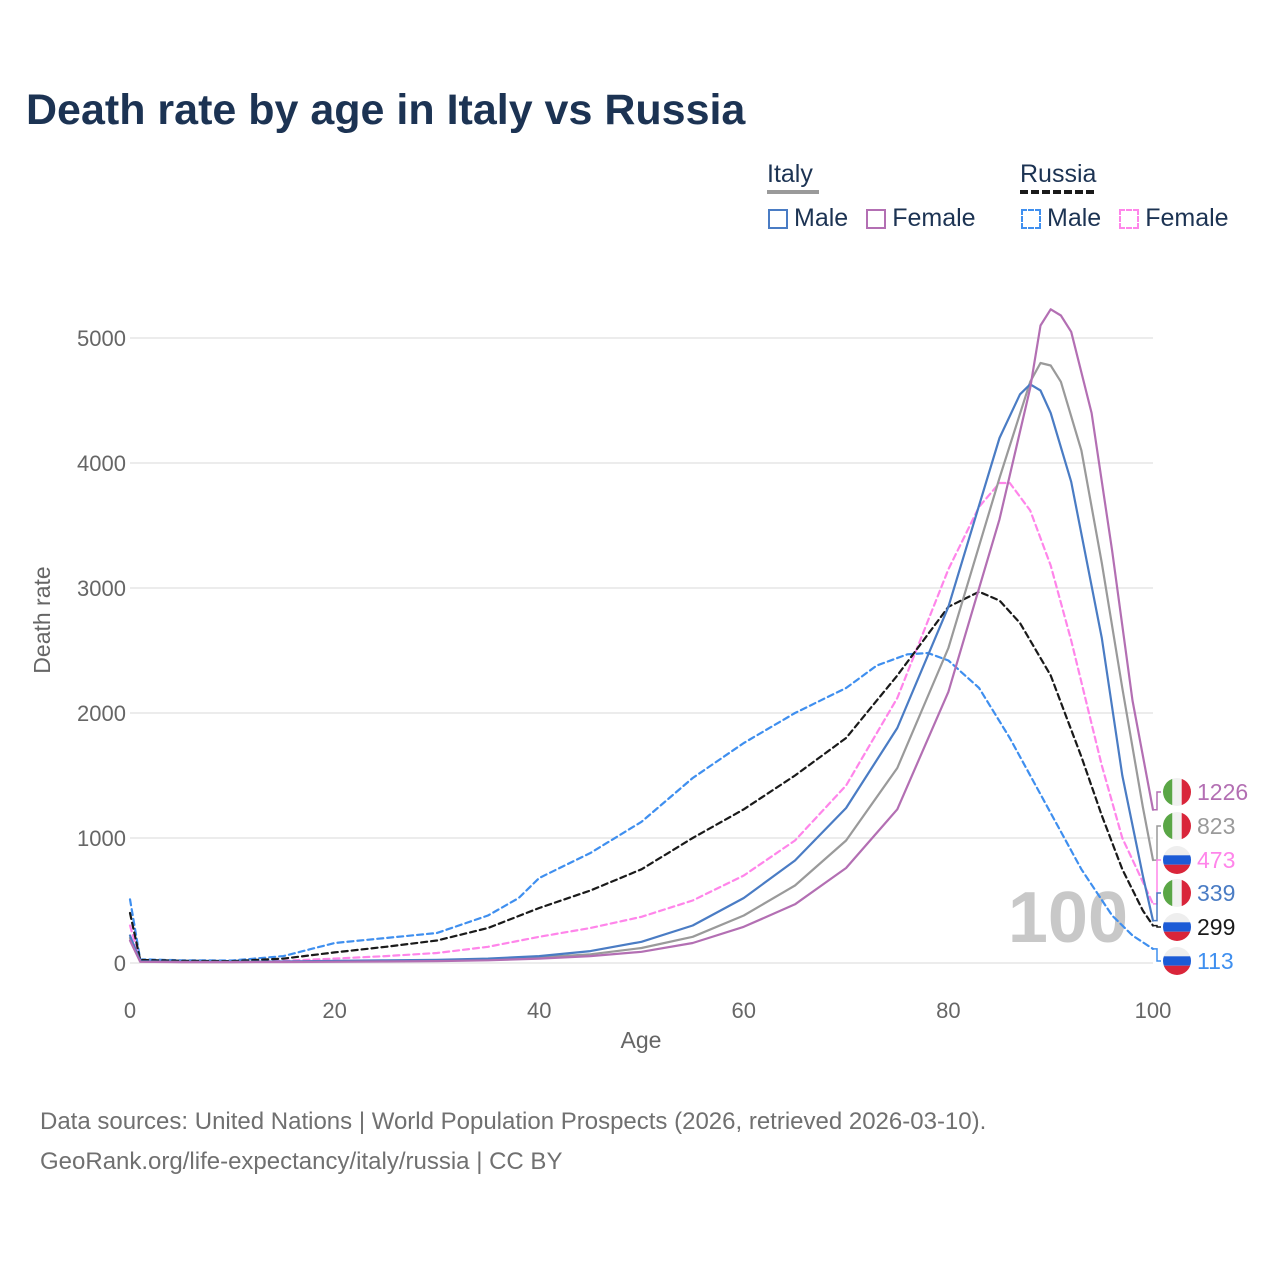  I want to click on y-tick-label: 5000, so click(101, 338).